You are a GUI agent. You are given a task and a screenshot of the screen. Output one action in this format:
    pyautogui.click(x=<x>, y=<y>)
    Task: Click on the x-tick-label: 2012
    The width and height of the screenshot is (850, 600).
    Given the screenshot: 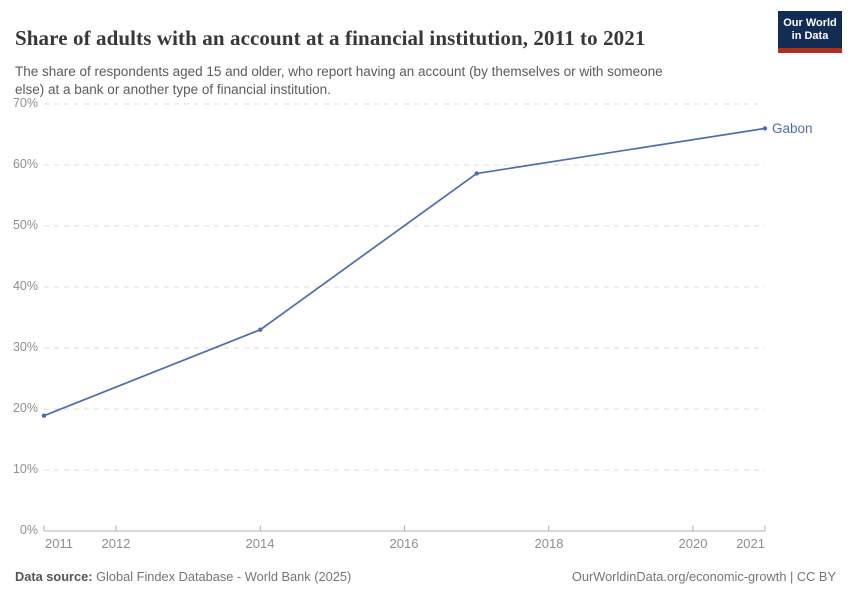 What is the action you would take?
    pyautogui.click(x=116, y=543)
    